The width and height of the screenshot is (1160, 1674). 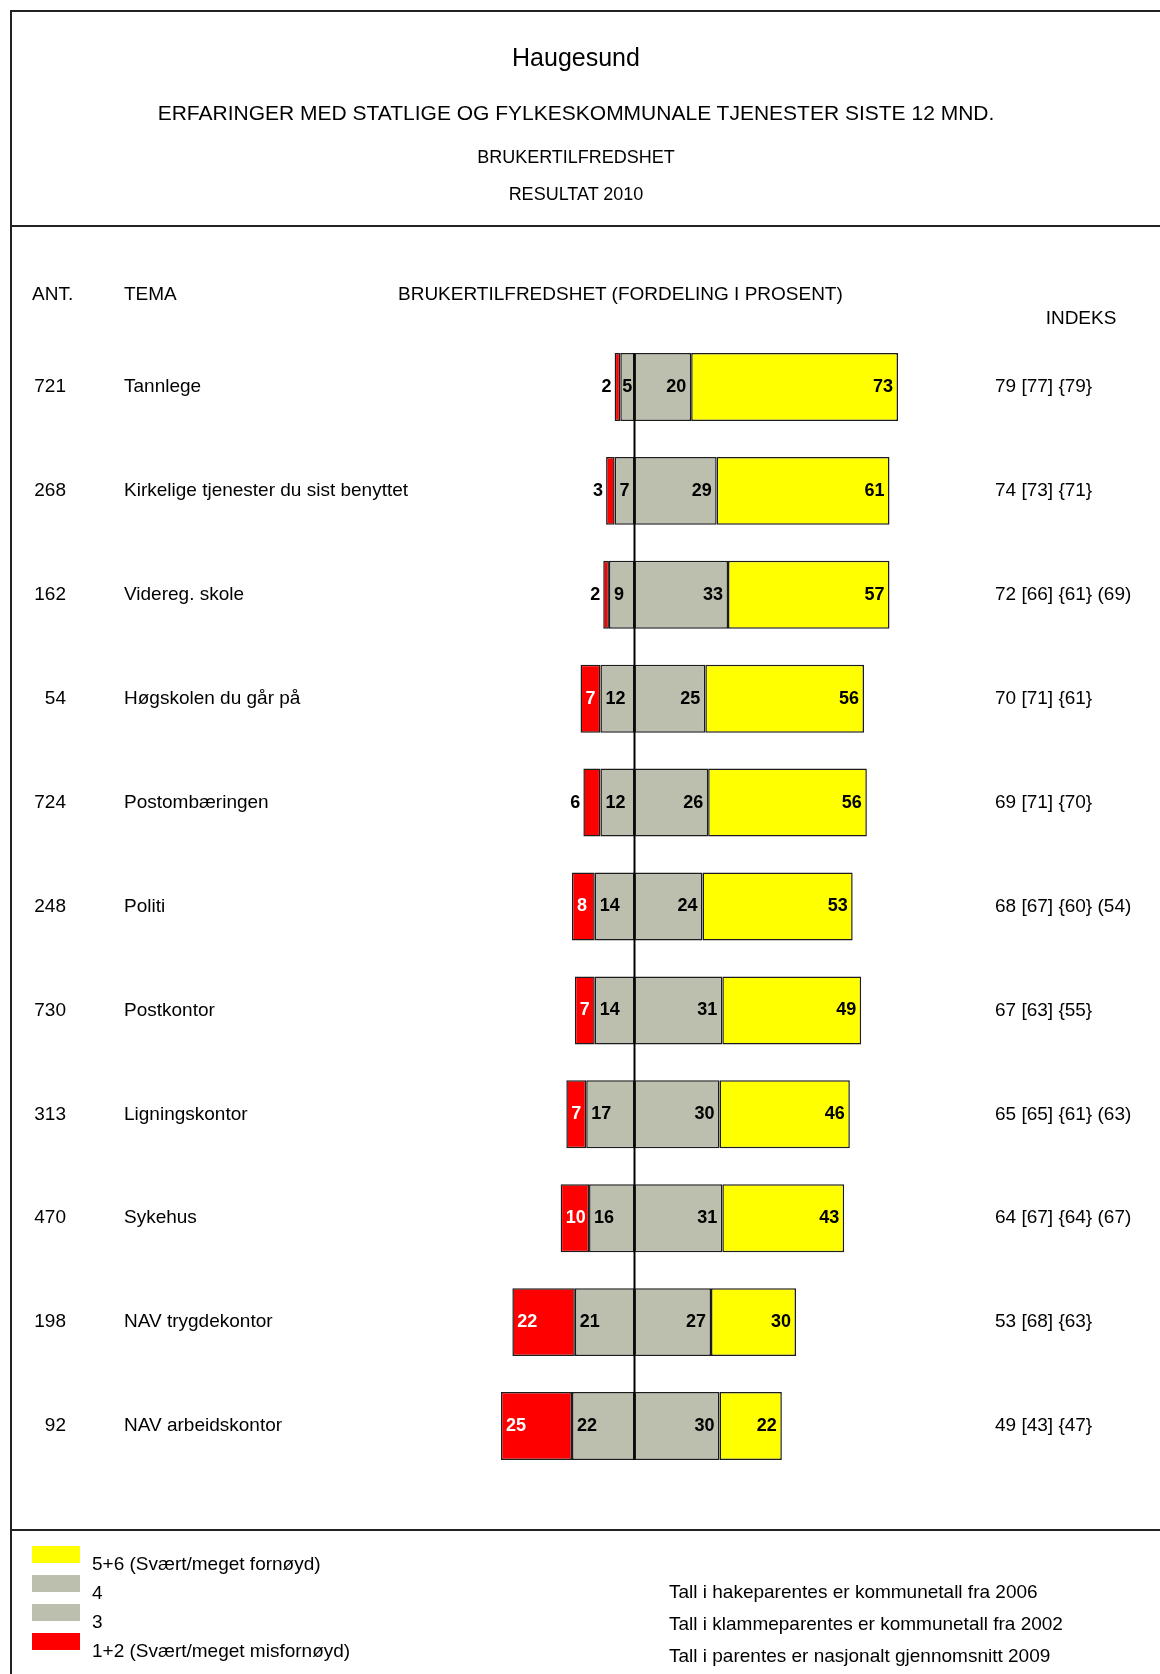 What do you see at coordinates (53, 293) in the screenshot?
I see `text: ANT.` at bounding box center [53, 293].